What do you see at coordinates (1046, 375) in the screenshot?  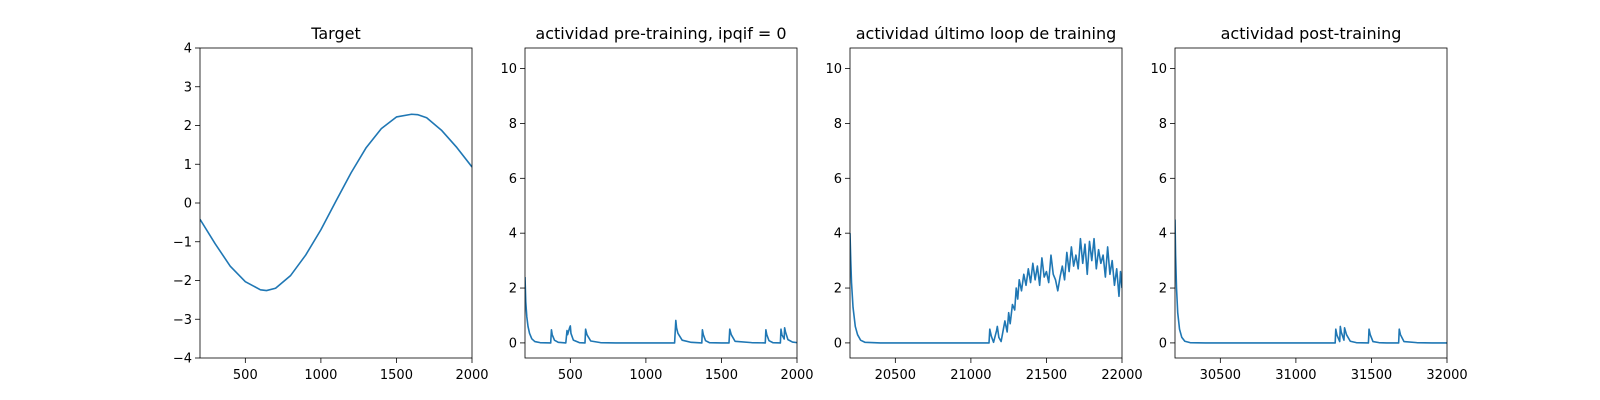 I see `x-tick-label: 21500` at bounding box center [1046, 375].